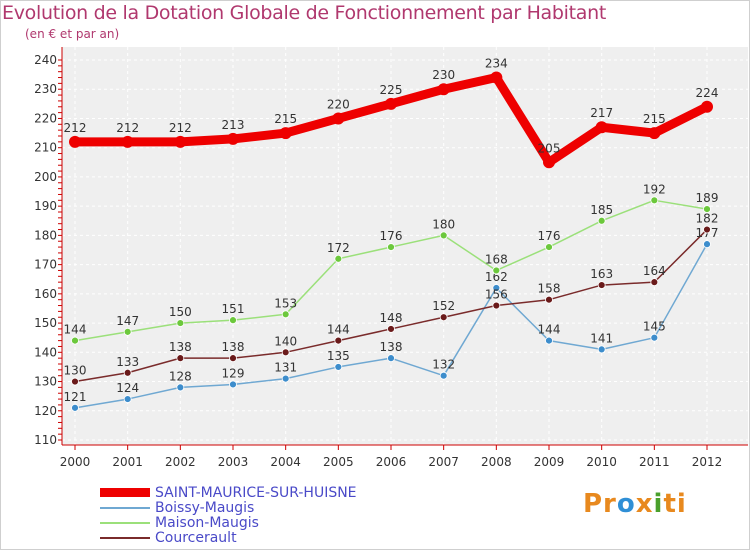  Describe the element at coordinates (496, 277) in the screenshot. I see `data-label: 162` at that location.